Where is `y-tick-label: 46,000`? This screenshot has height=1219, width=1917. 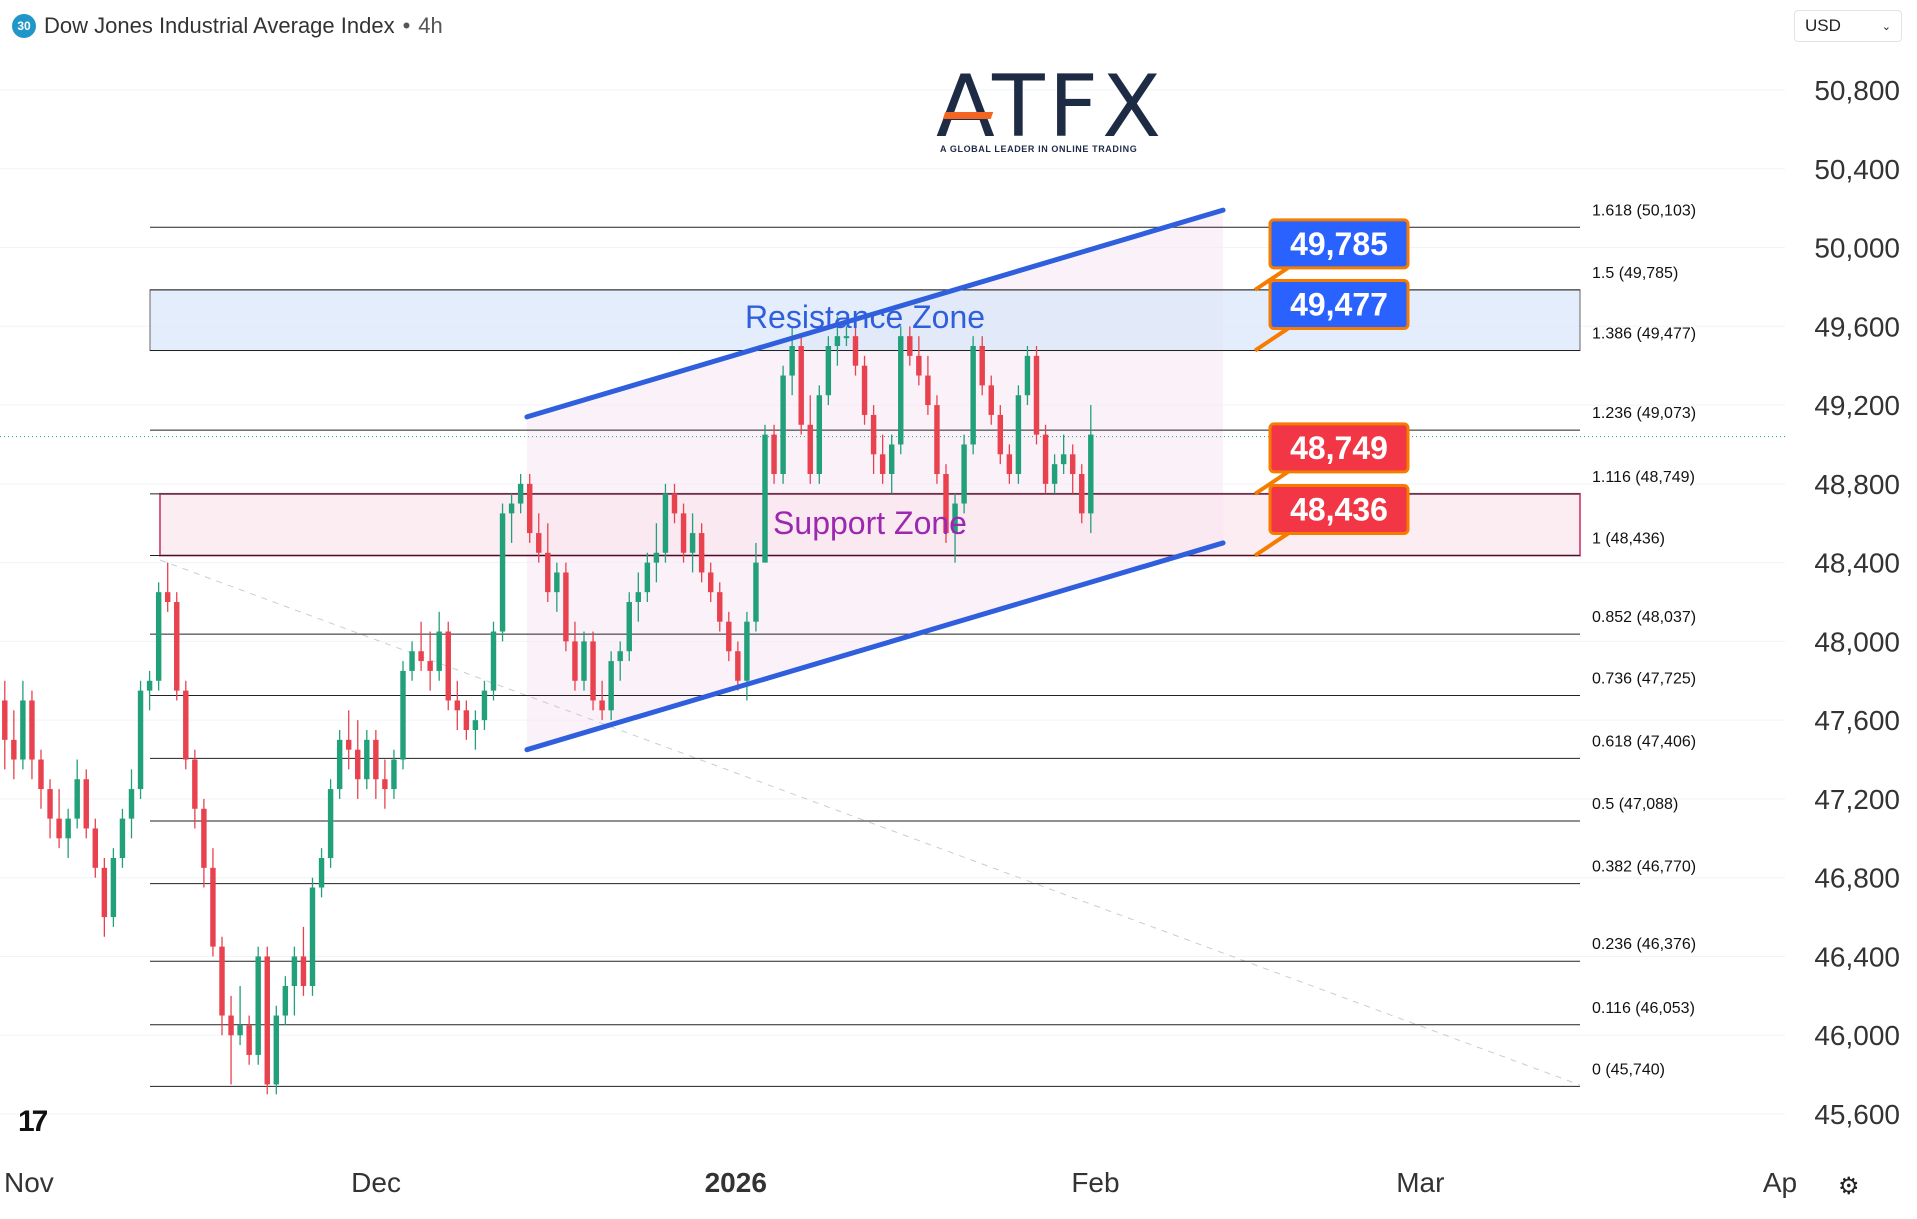 y-tick-label: 46,000 is located at coordinates (1857, 1035).